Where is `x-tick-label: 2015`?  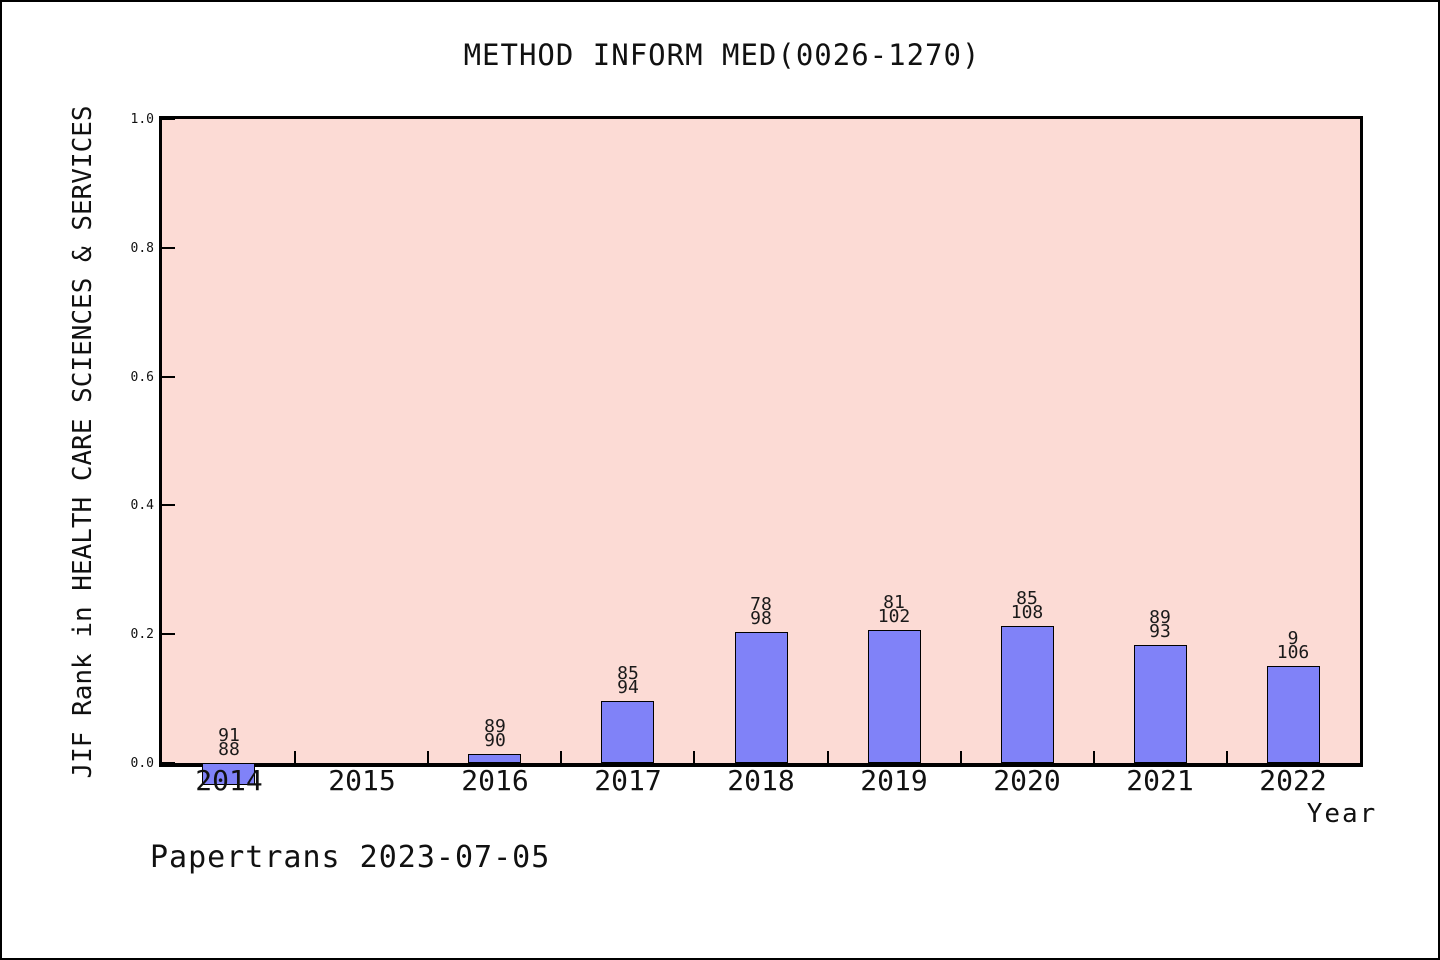
x-tick-label: 2015 is located at coordinates (362, 780).